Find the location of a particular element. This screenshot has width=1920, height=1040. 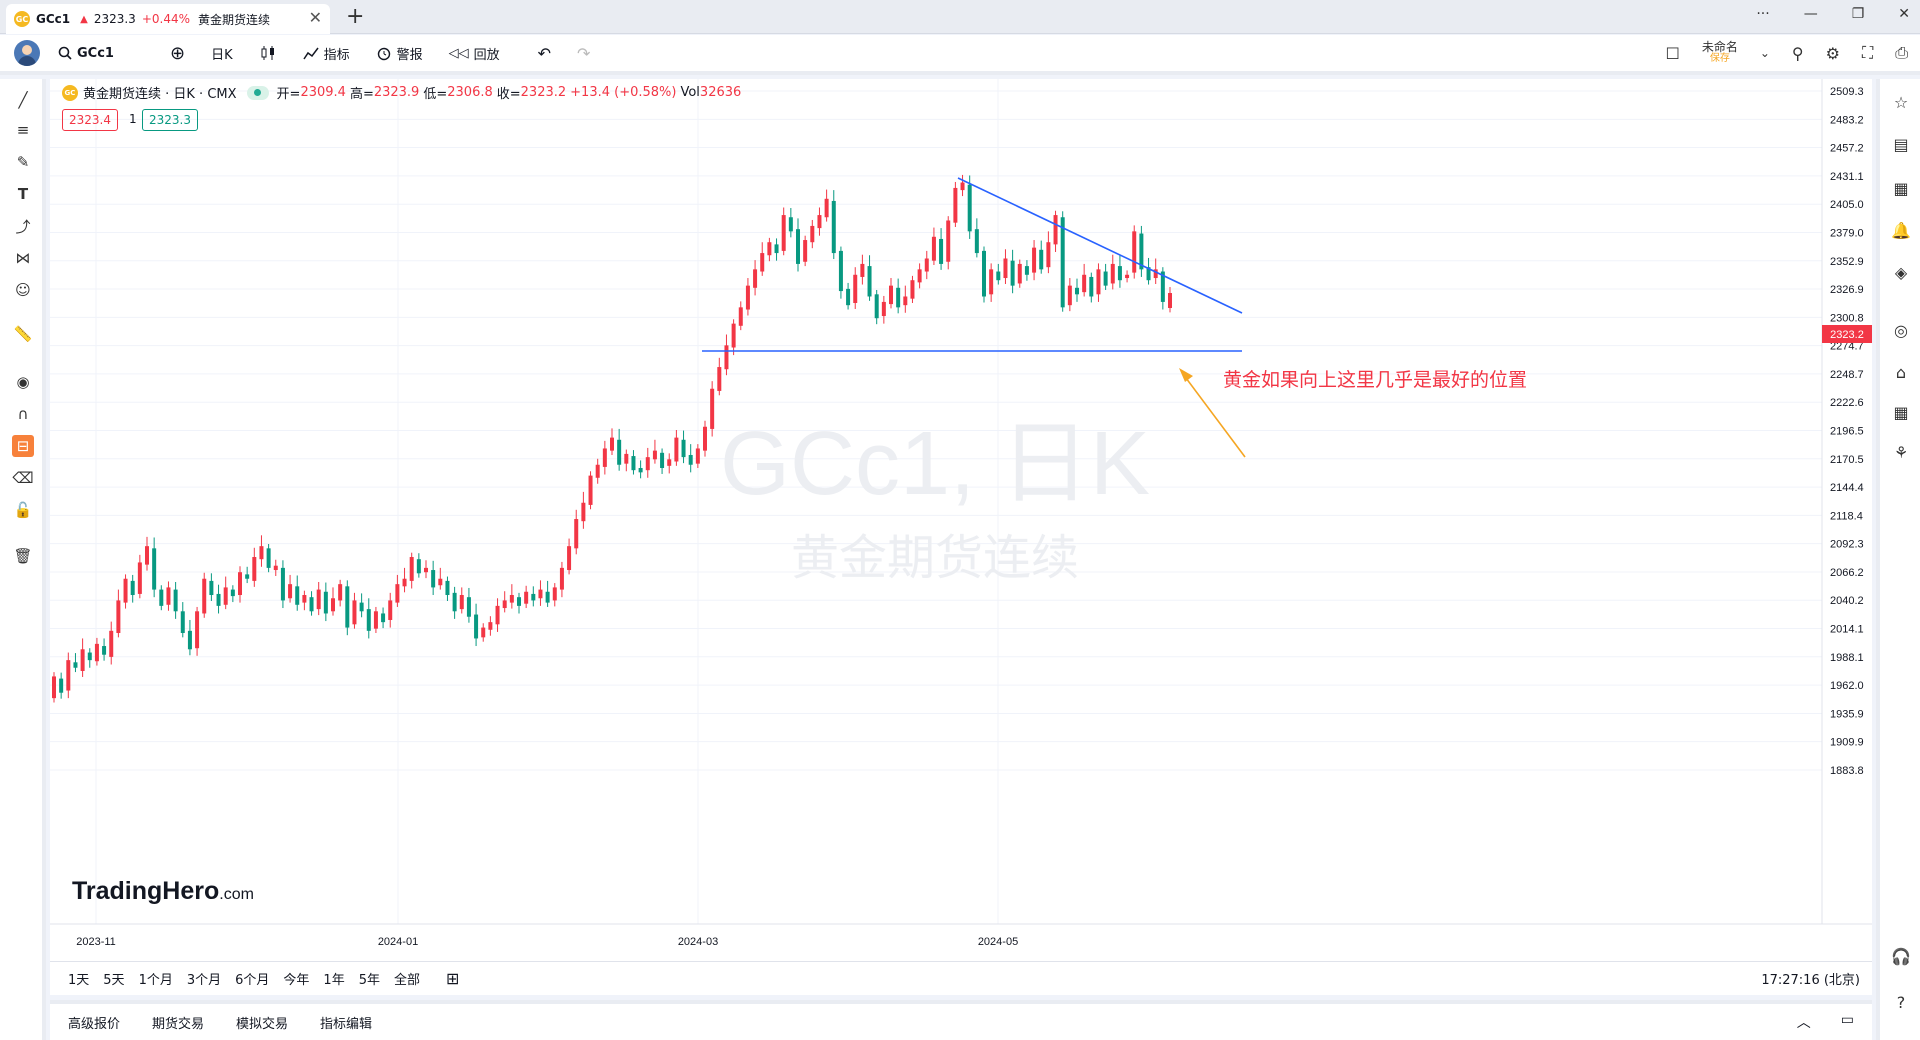

quick-search-icon: ⚲ is located at coordinates (1797, 53).